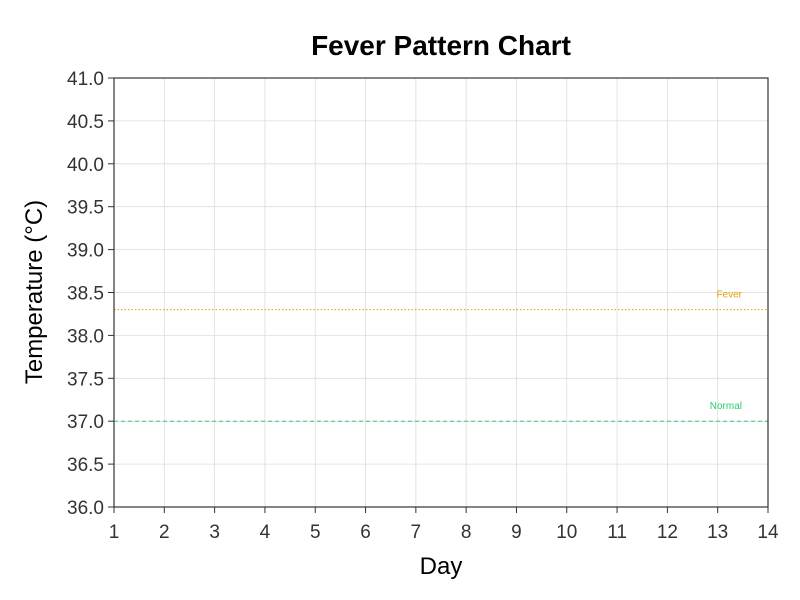 This screenshot has height=600, width=800. Describe the element at coordinates (85, 122) in the screenshot. I see `y-tick-label: 40.5` at that location.